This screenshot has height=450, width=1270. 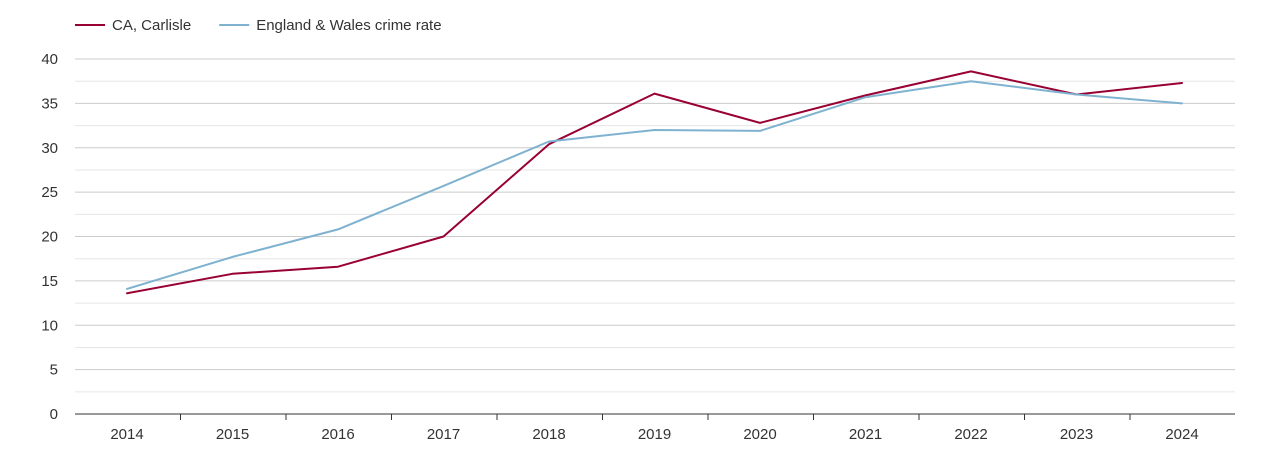 I want to click on y-tick-label: 40, so click(x=49, y=59).